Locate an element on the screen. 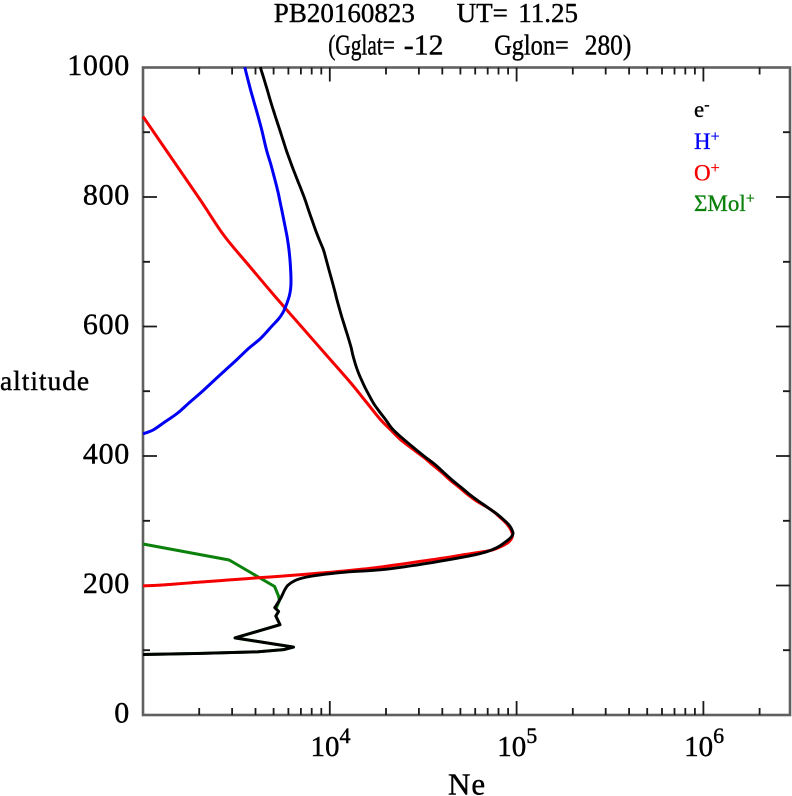 This screenshot has width=792, height=796. svg-text: Gglon= is located at coordinates (531, 45).